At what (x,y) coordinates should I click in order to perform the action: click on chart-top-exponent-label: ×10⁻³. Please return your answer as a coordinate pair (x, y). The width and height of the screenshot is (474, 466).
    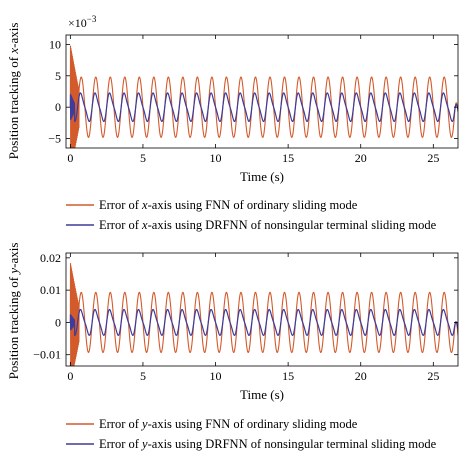
    Looking at the image, I should click on (82, 22).